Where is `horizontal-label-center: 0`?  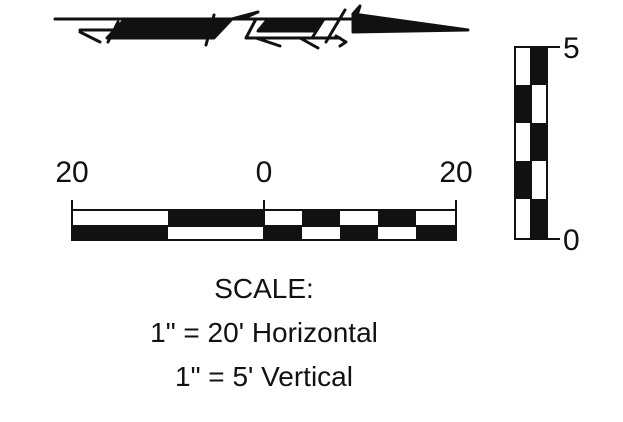
horizontal-label-center: 0 is located at coordinates (264, 172).